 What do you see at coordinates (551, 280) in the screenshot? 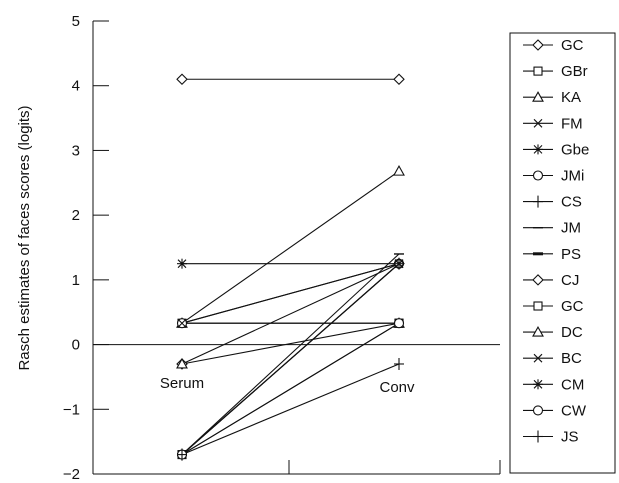
I see `legend-item: CJ` at bounding box center [551, 280].